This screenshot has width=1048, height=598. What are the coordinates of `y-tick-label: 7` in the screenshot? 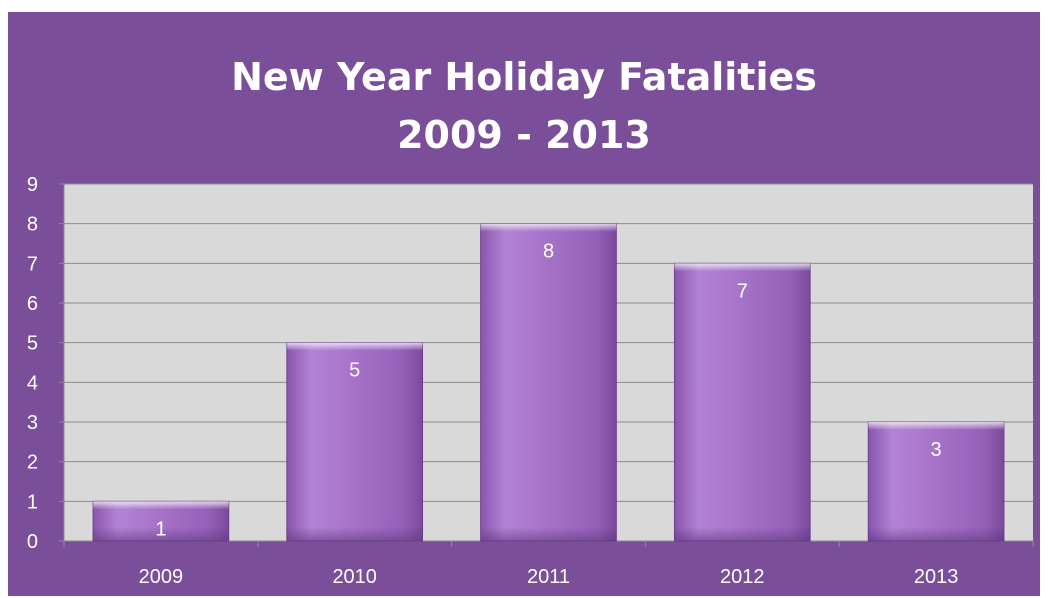 It's located at (32, 264).